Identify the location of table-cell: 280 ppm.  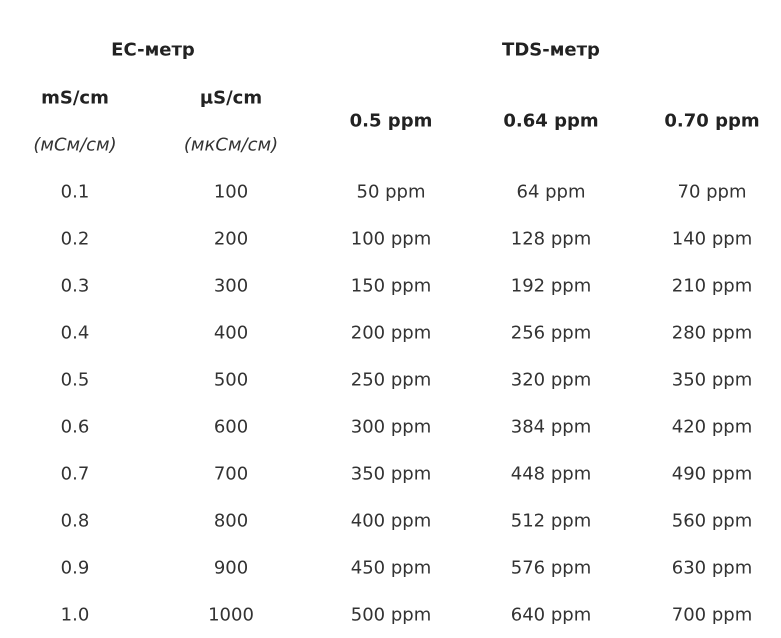
(712, 333).